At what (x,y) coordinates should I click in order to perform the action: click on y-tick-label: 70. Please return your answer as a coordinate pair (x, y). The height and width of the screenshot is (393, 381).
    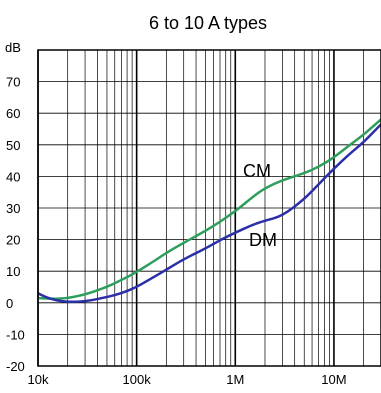
    Looking at the image, I should click on (13, 82).